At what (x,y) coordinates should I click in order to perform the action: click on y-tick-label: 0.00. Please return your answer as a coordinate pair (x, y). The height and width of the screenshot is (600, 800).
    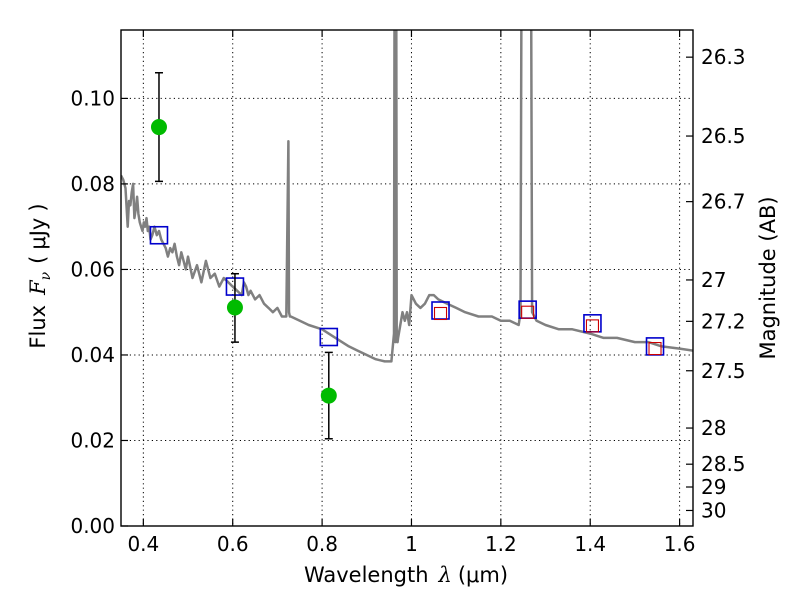
    Looking at the image, I should click on (92, 526).